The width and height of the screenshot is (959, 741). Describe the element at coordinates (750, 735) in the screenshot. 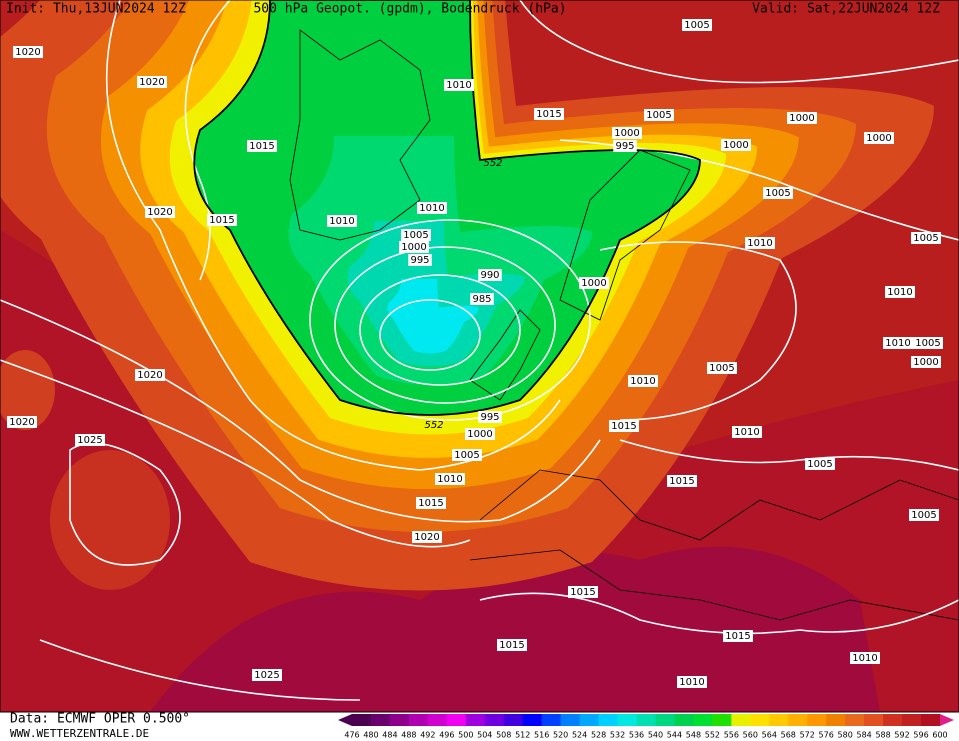

I see `scale-label: 560` at that location.